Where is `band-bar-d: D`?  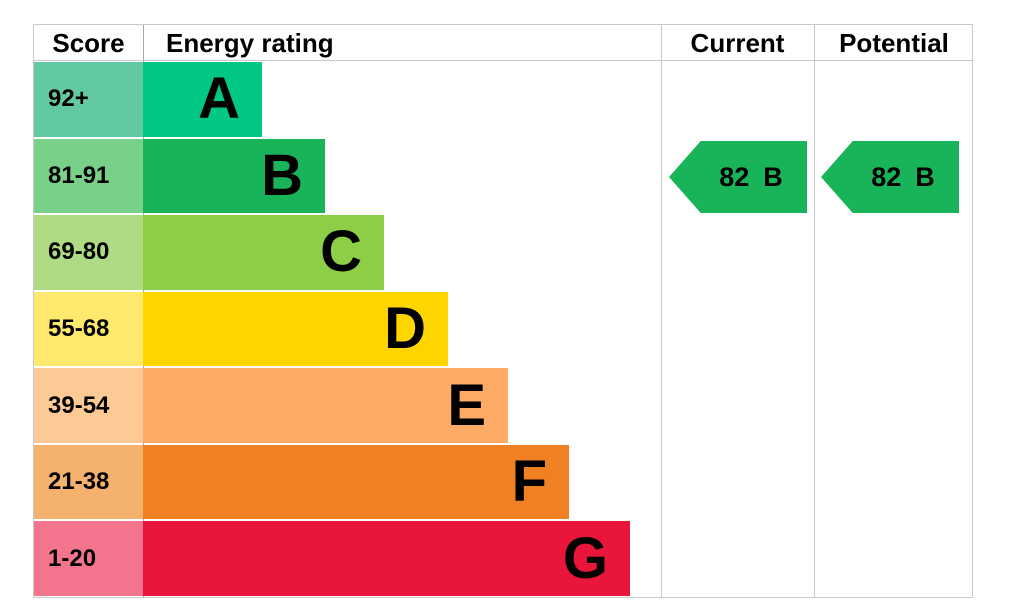
band-bar-d: D is located at coordinates (295, 329).